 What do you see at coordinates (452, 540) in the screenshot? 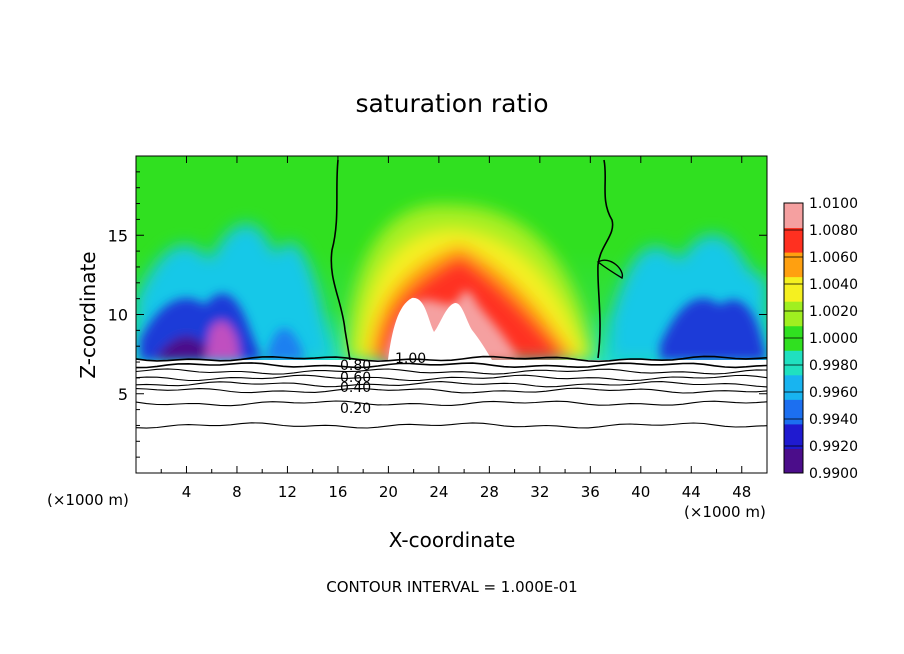
I see `x-axis-label: X-coordinate` at bounding box center [452, 540].